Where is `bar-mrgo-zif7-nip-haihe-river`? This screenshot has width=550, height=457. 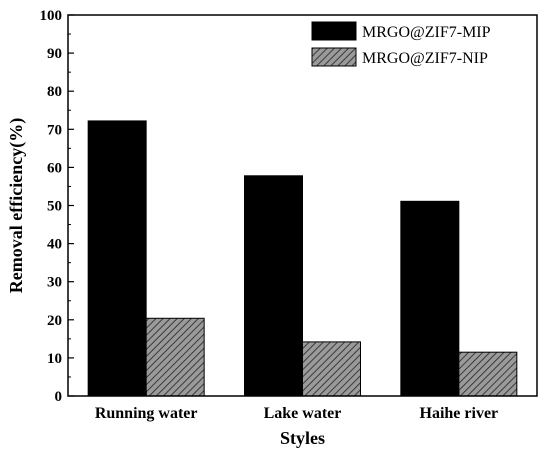 bar-mrgo-zif7-nip-haihe-river is located at coordinates (488, 374).